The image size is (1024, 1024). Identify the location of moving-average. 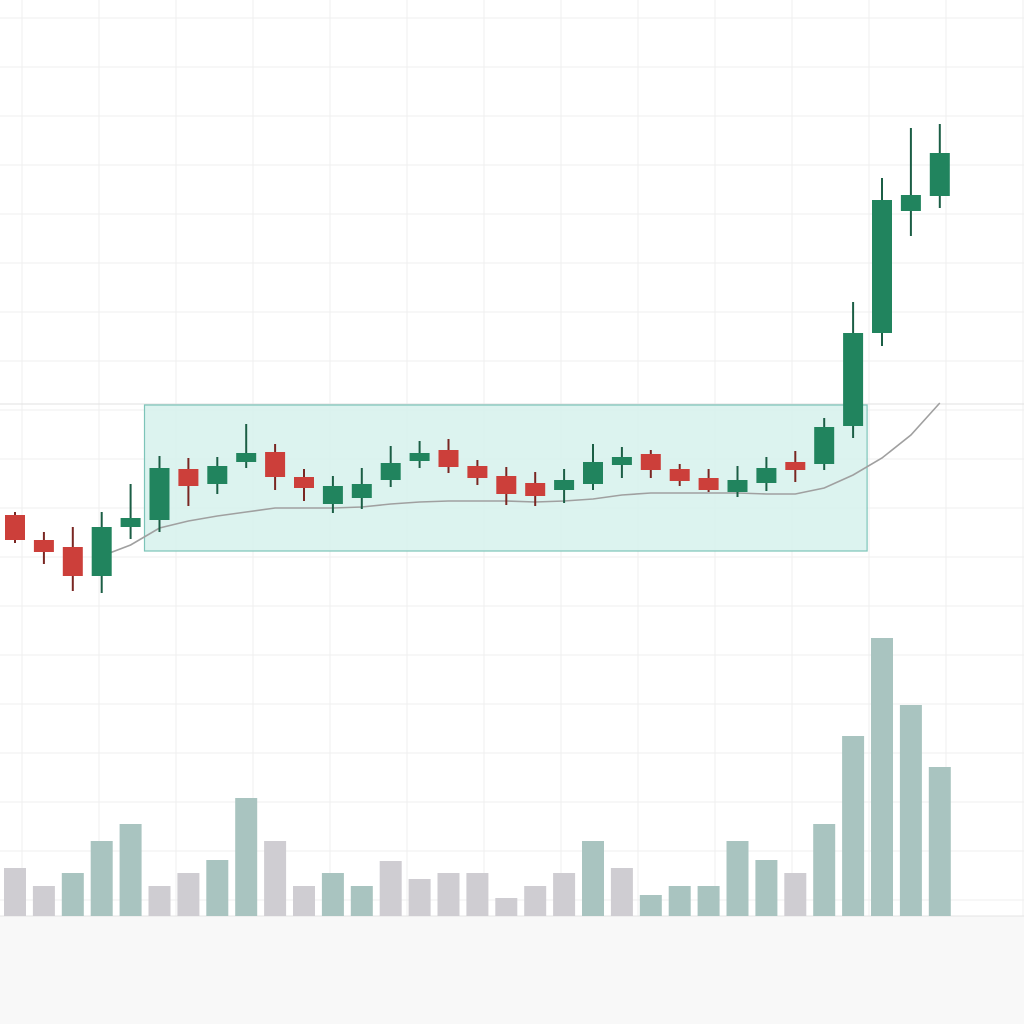
(521, 479).